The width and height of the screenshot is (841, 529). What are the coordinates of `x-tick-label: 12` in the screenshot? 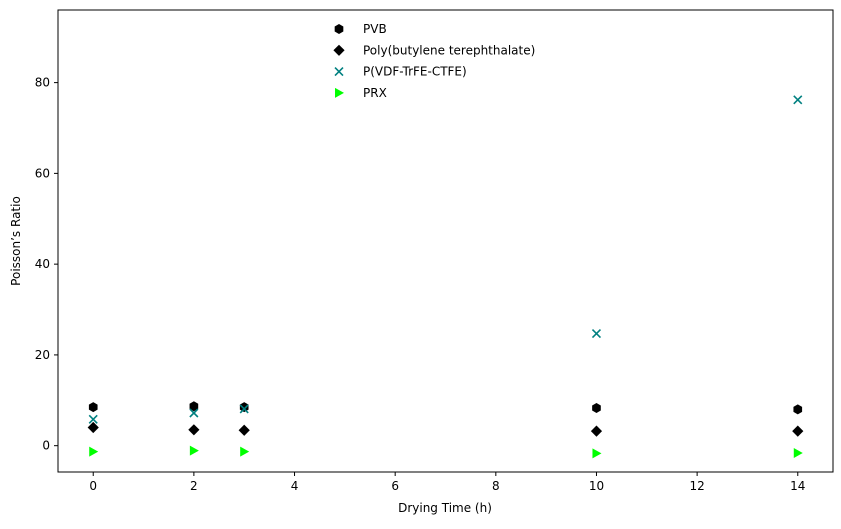 It's located at (696, 486).